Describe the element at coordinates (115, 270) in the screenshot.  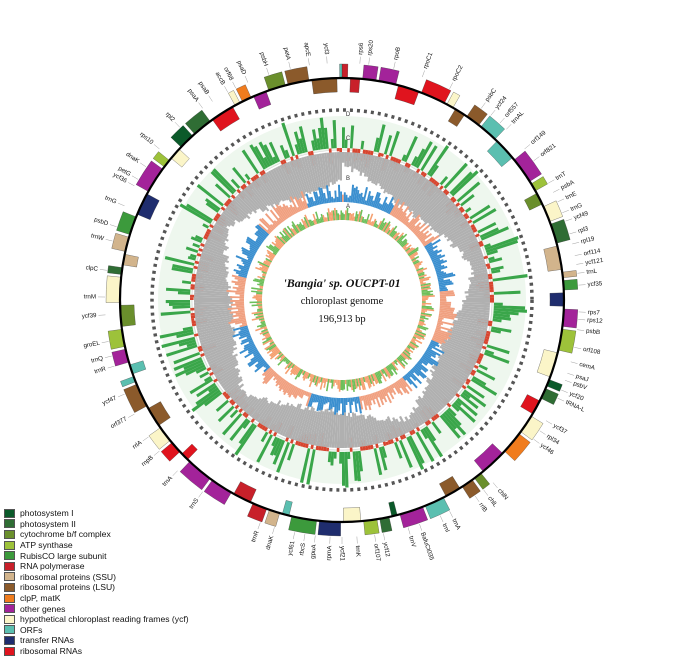
I see `gene-block` at that location.